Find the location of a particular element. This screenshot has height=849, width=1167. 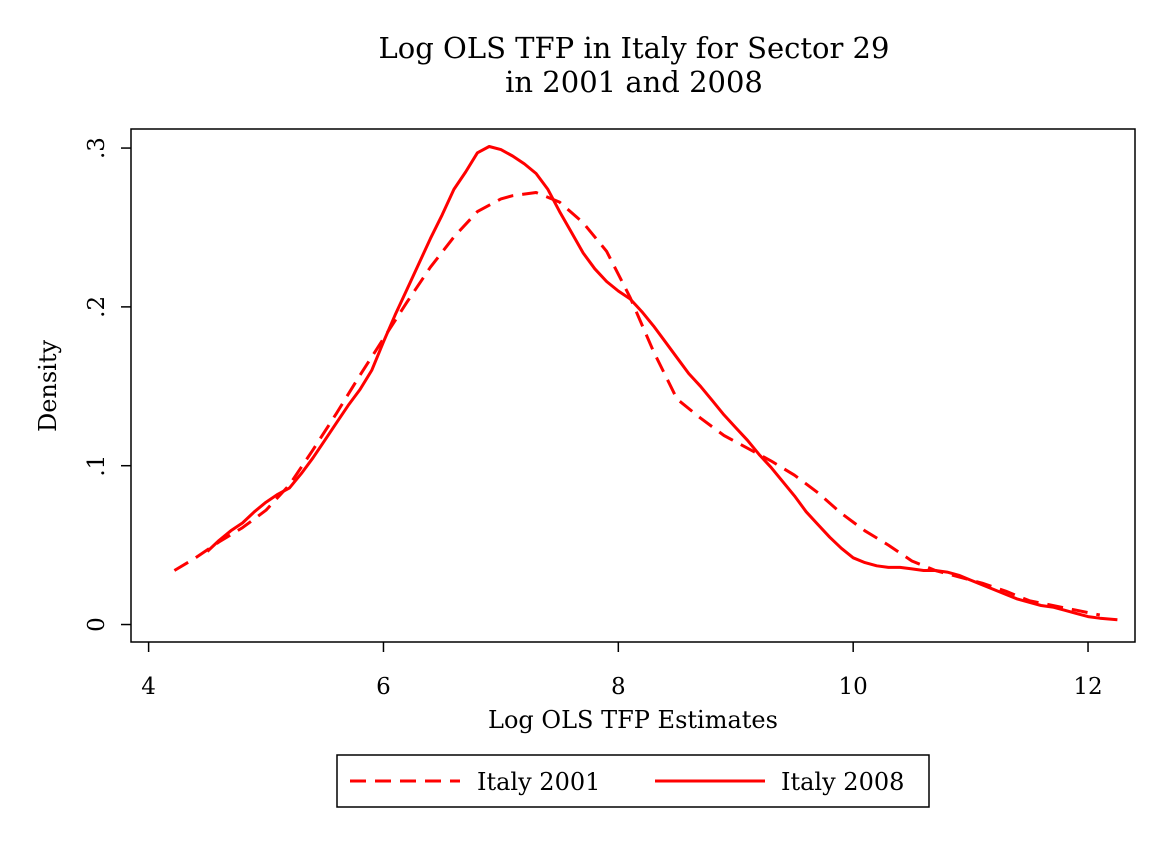

x-tick-label: 12 is located at coordinates (1087, 687).